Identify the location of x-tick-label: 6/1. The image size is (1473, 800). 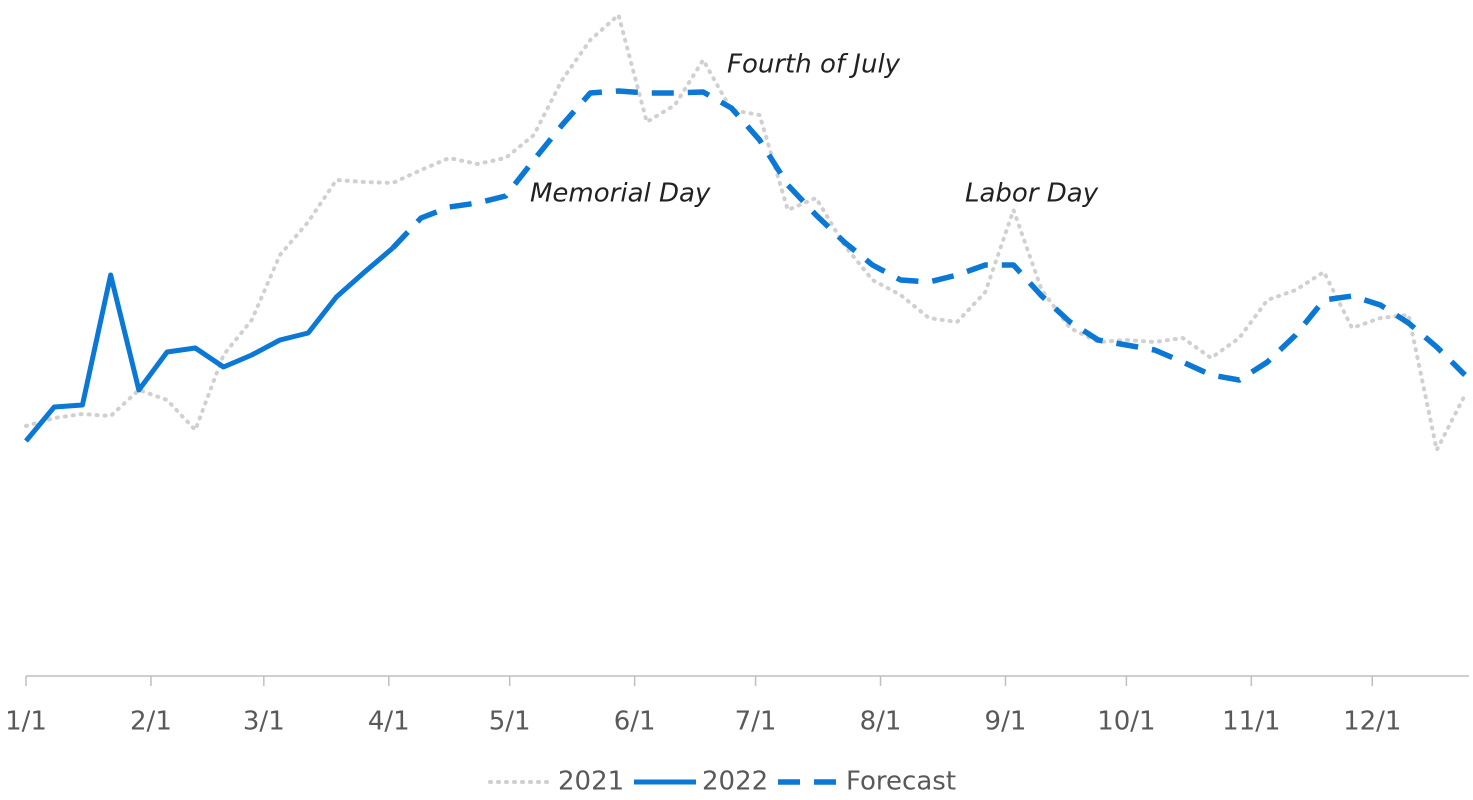
(635, 722).